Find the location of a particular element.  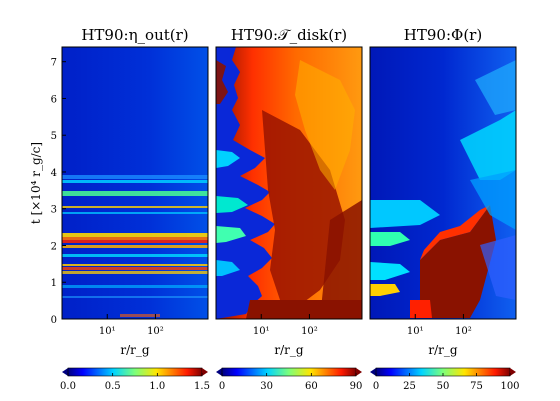

colorbar-tick-label: 75 is located at coordinates (476, 386).